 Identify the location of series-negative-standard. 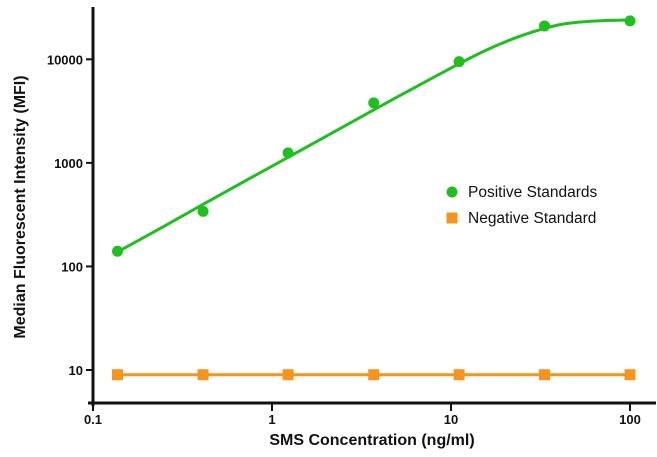
(373, 375).